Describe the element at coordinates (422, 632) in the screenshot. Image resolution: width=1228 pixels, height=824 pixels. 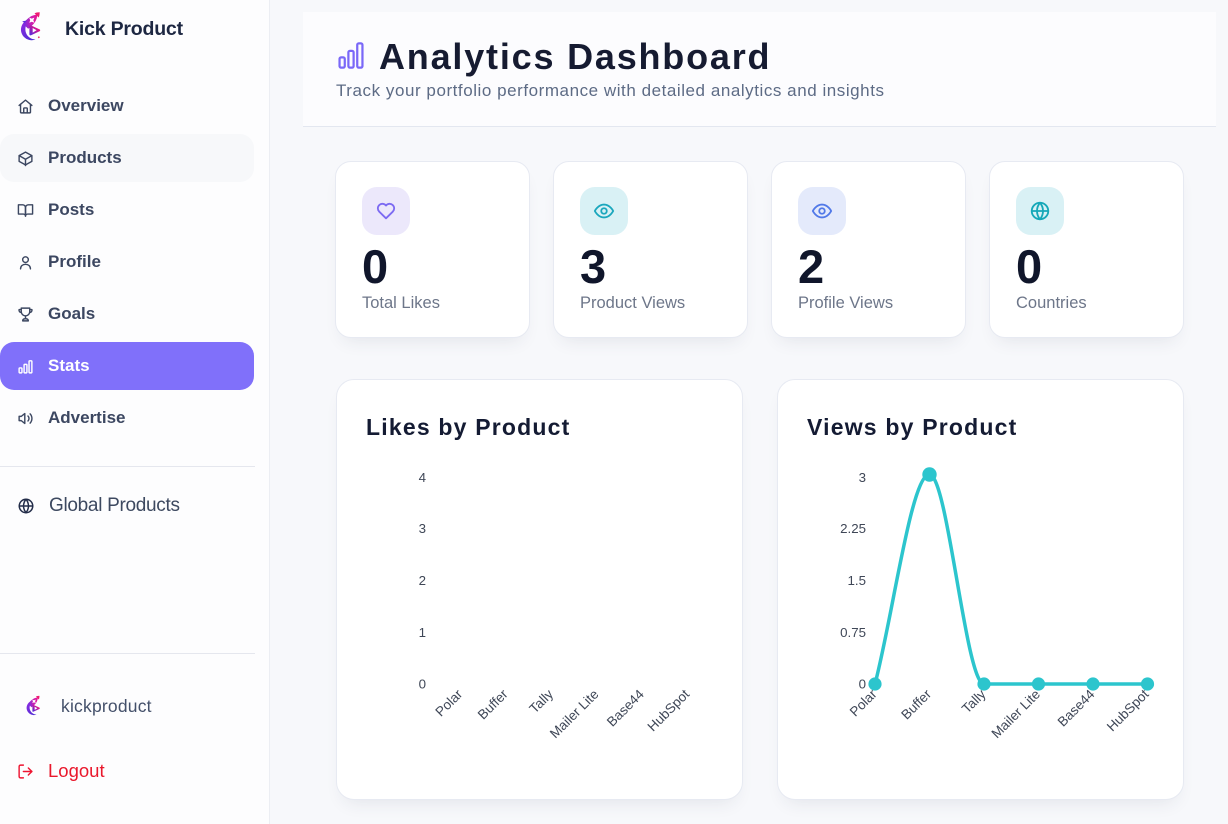
I see `svg-text: 1` at that location.